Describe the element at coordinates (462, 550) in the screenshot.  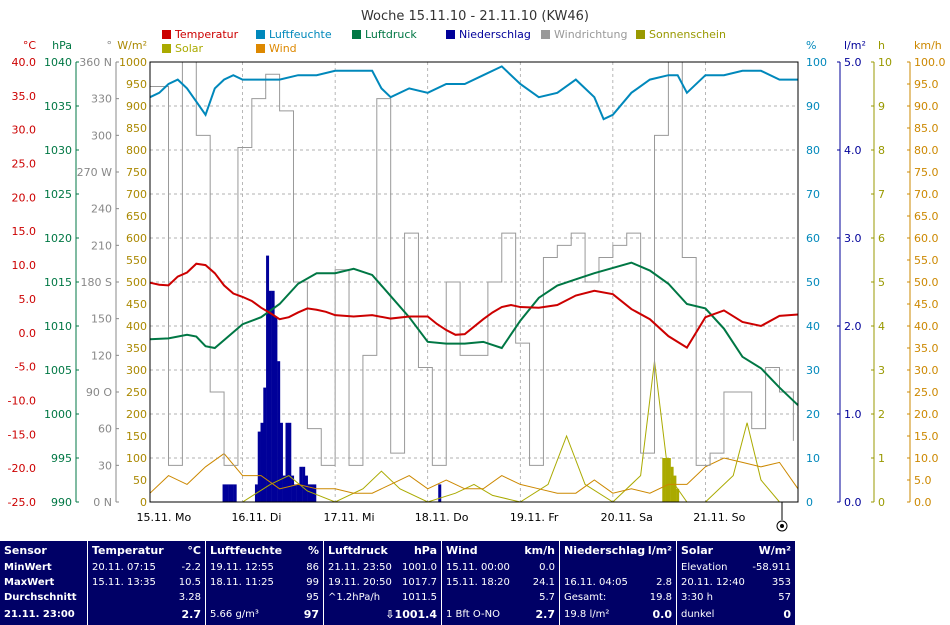
I see `col-title: Wind` at that location.